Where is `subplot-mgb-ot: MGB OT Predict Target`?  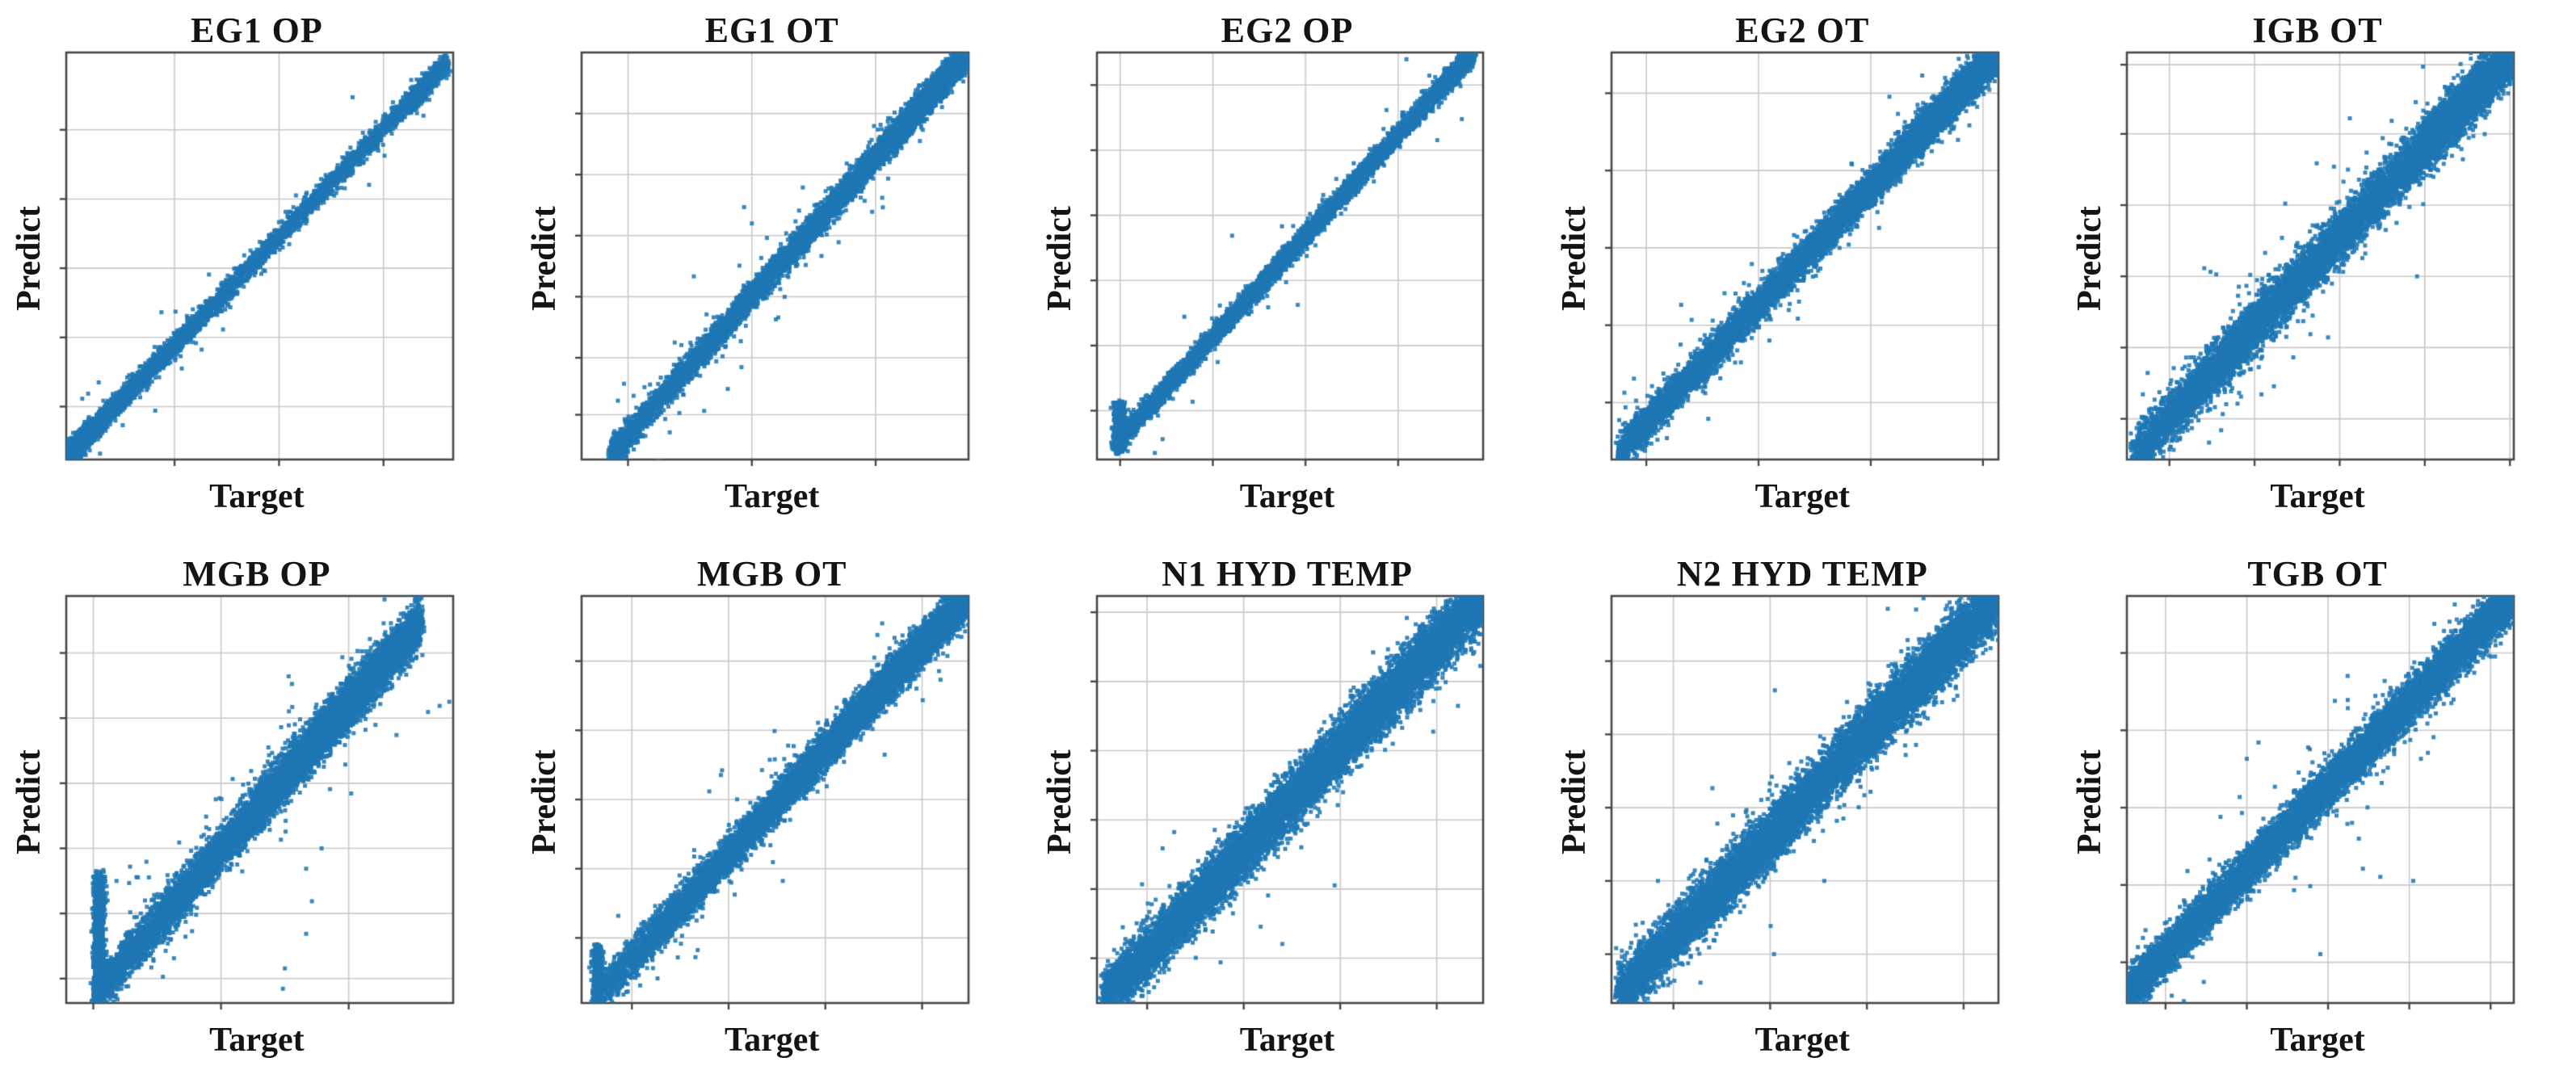 subplot-mgb-ot: MGB OT Predict Target is located at coordinates (773, 815).